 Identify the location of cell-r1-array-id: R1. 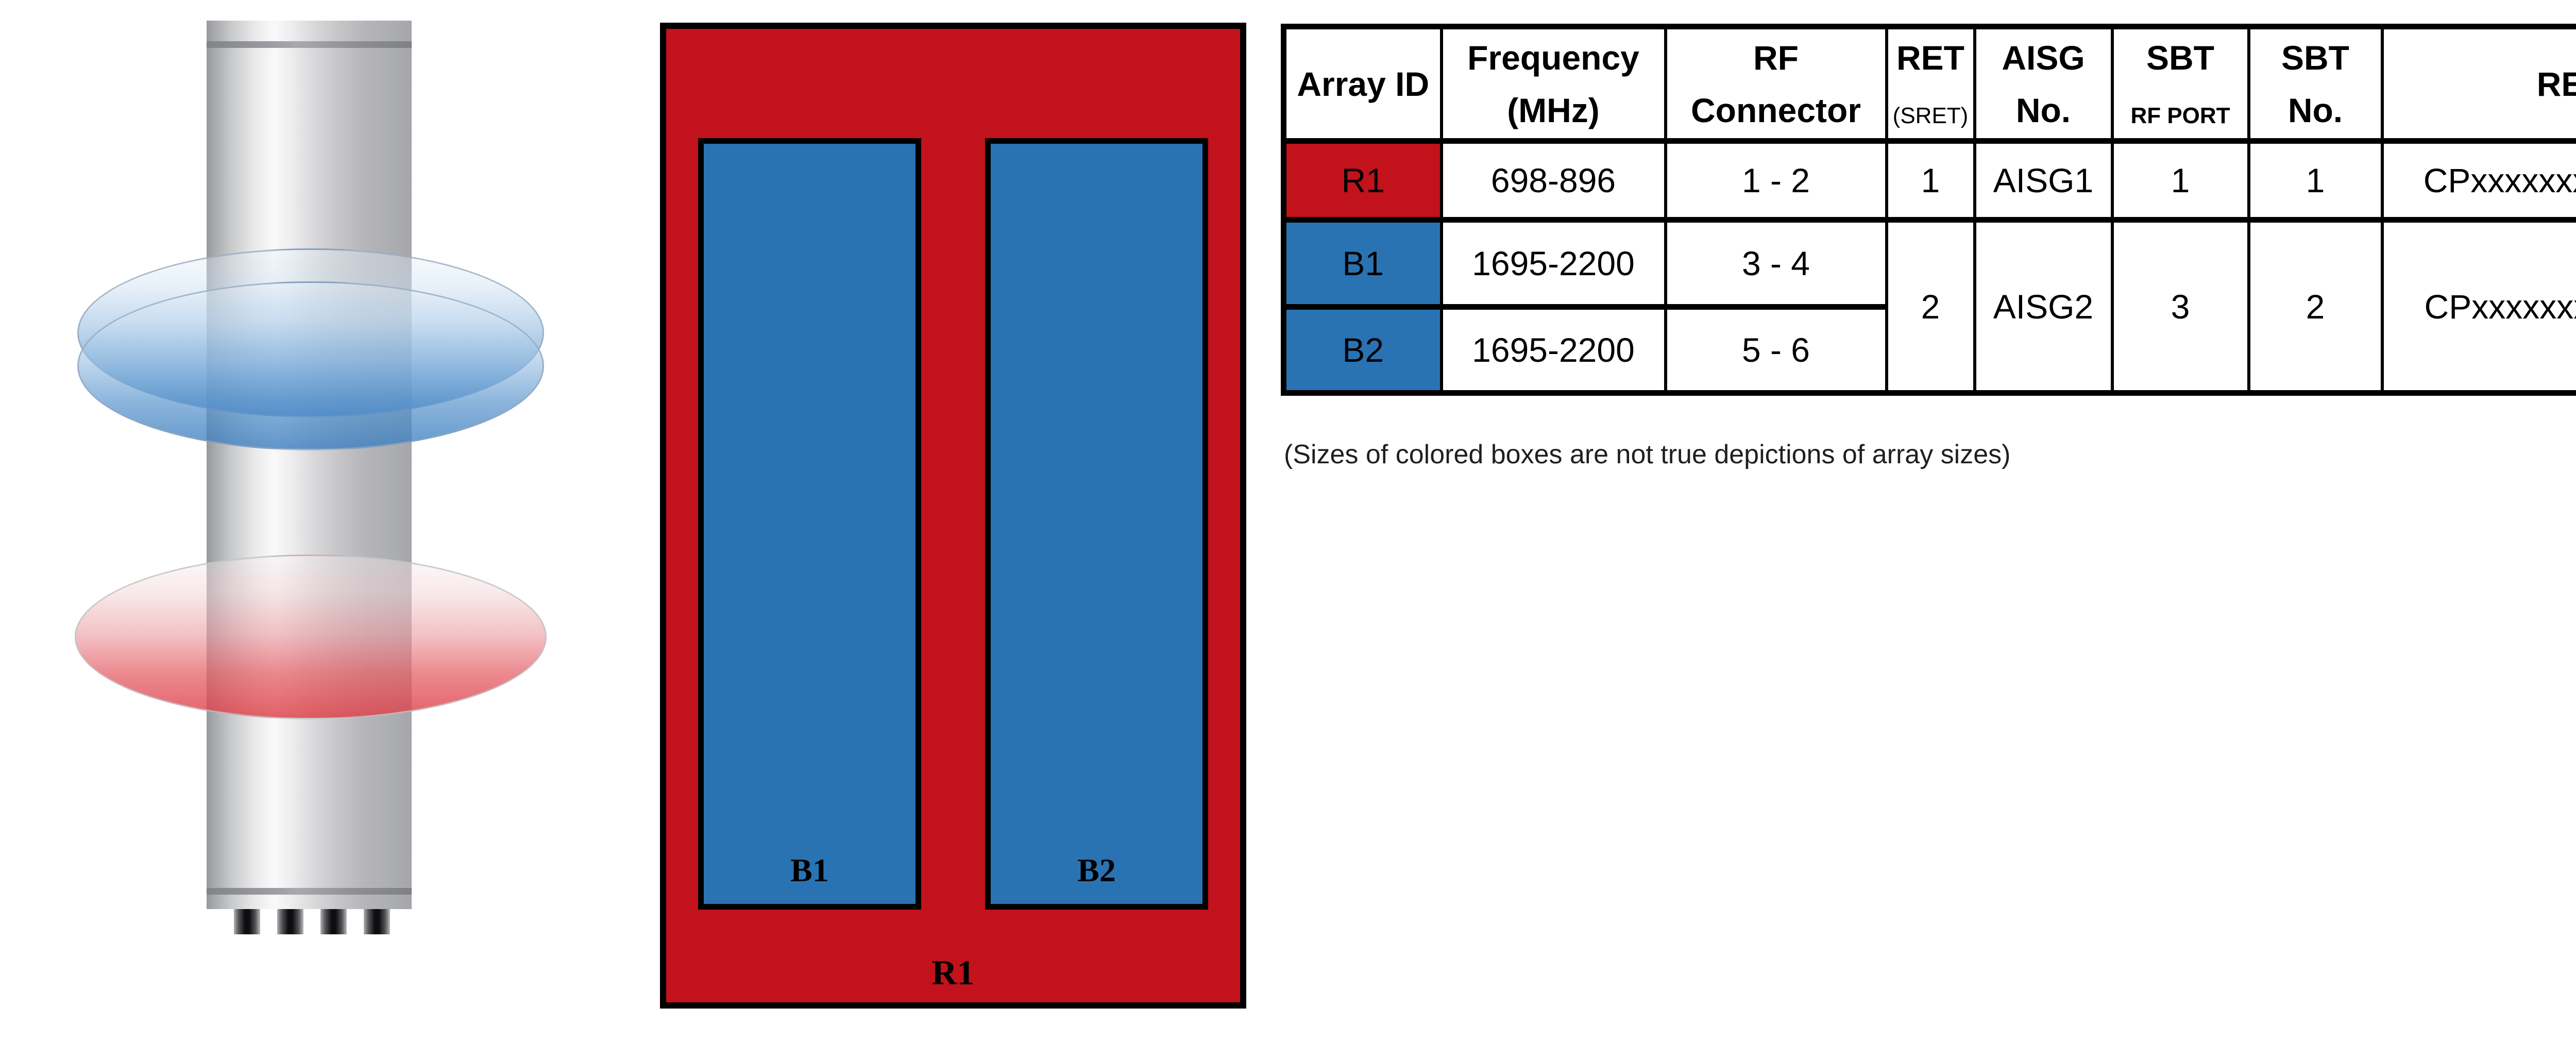
(1362, 180).